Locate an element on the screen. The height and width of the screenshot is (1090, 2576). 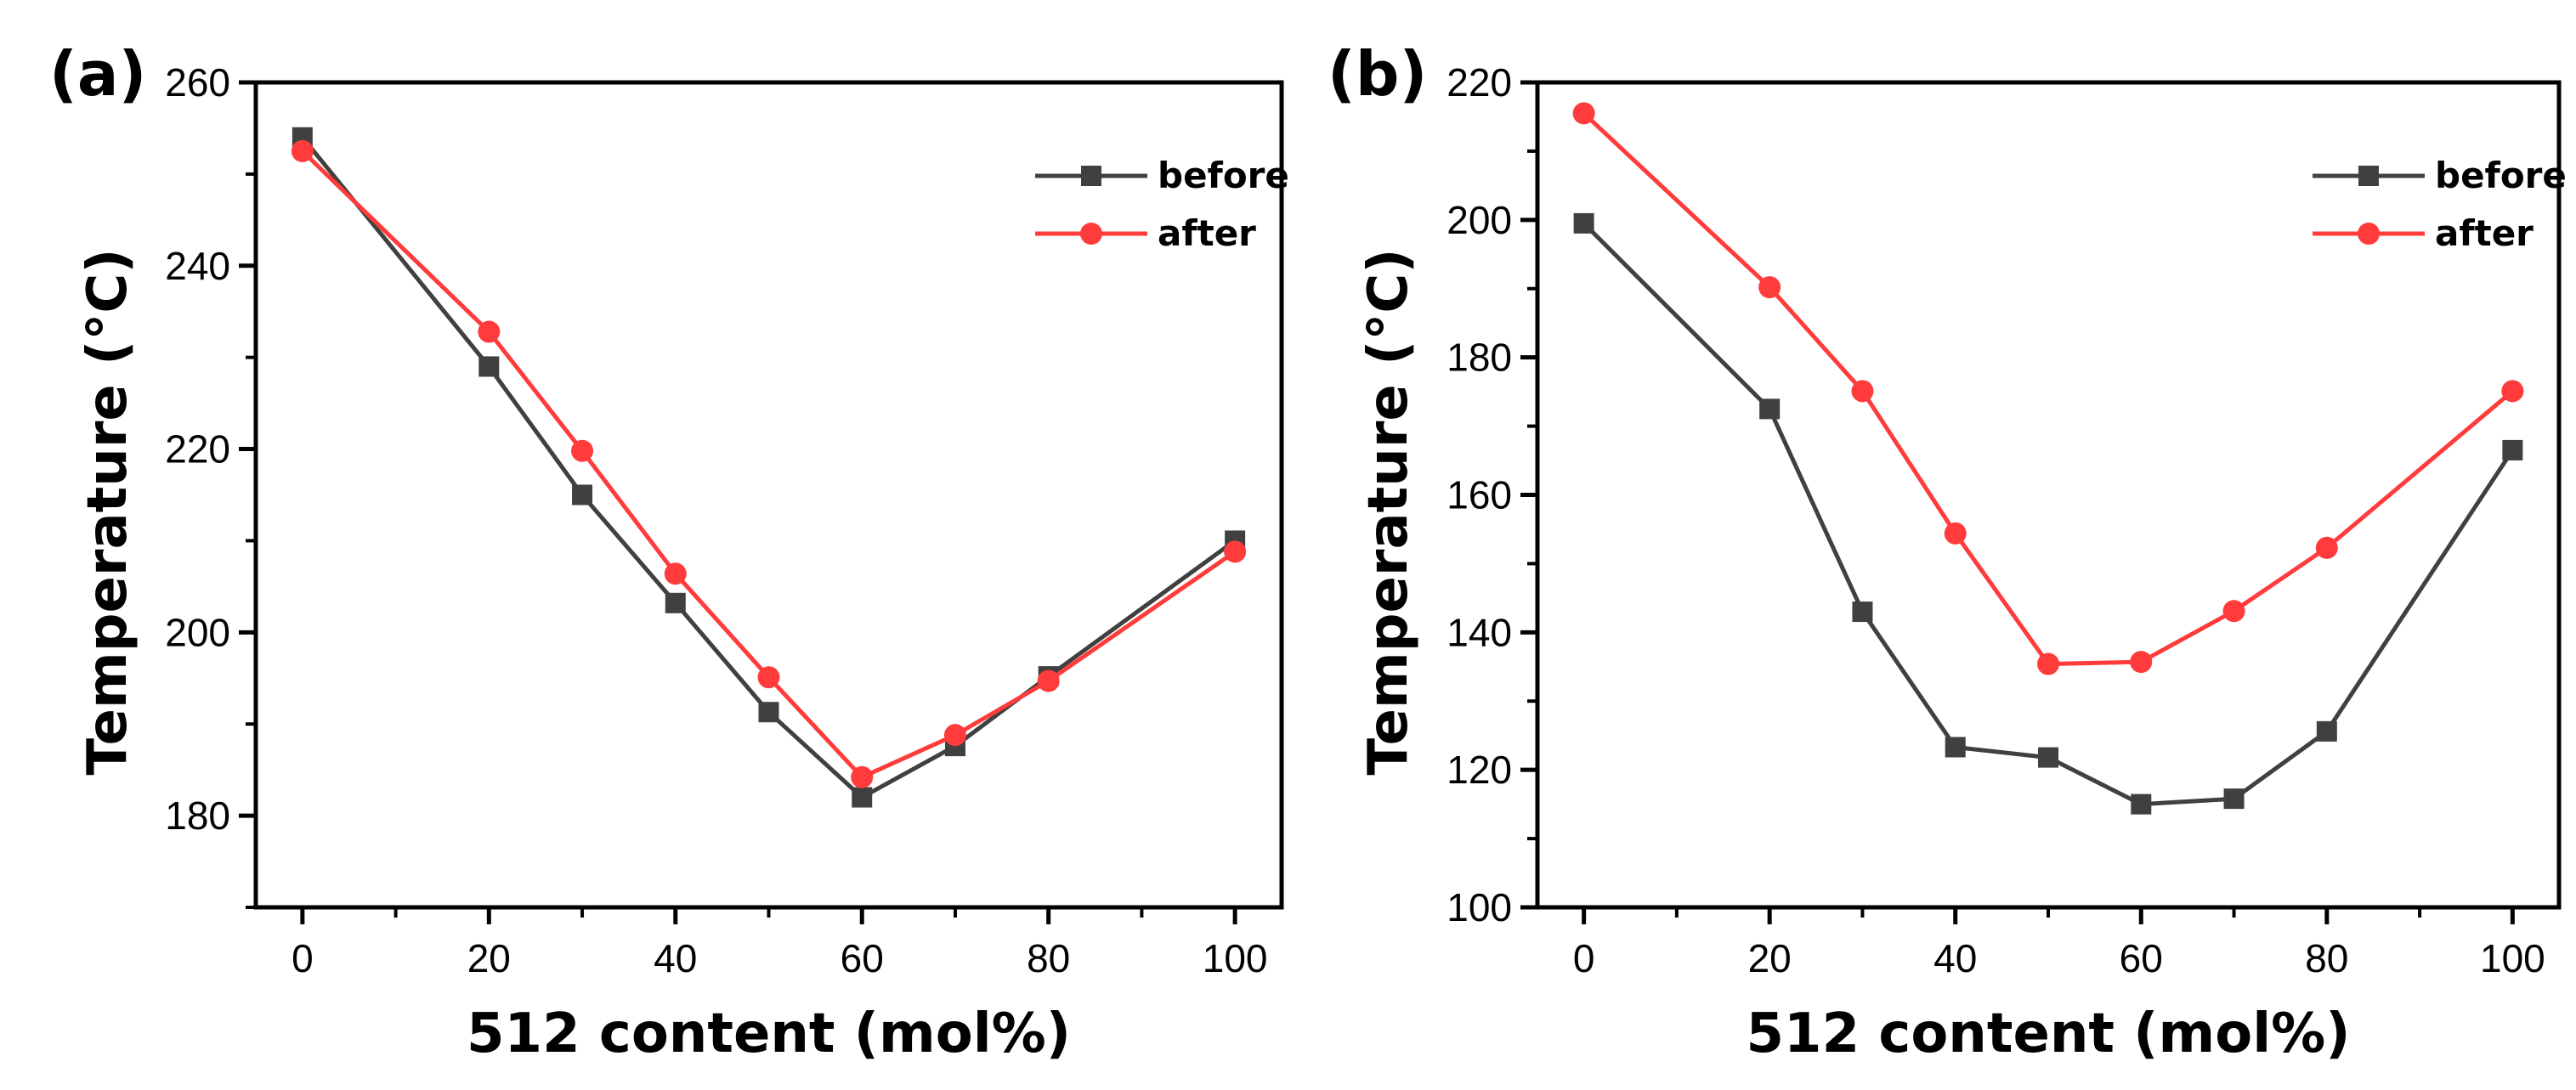
y-tick-label: 140 is located at coordinates (1479, 632).